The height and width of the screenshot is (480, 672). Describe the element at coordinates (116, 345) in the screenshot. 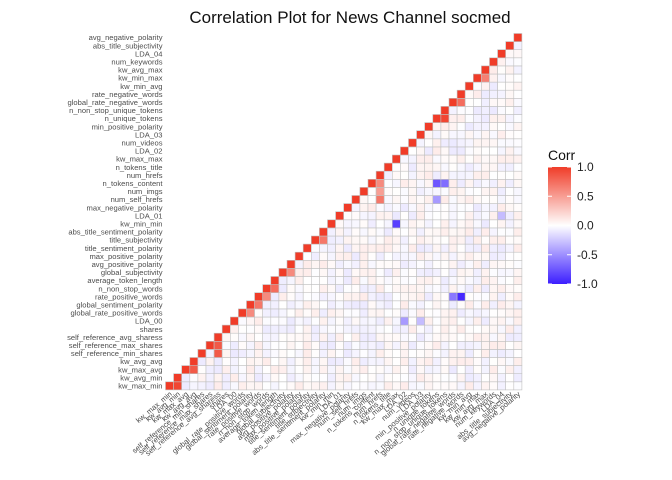

I see `y-tick-label: self_reference_max_shares` at that location.